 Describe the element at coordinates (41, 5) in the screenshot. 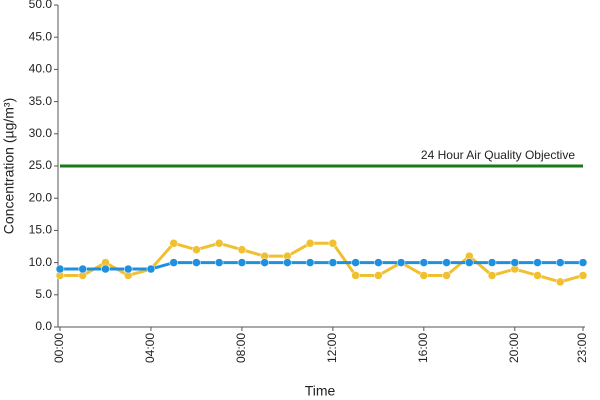

I see `y-tick-label: 50.0` at that location.